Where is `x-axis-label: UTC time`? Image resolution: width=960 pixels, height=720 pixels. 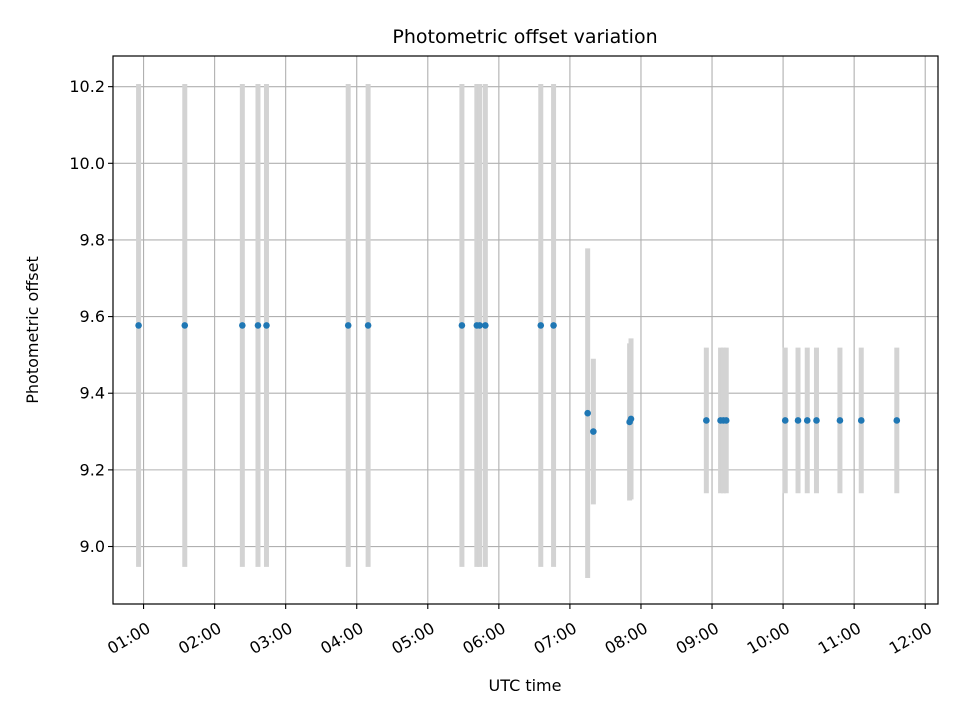
x-axis-label: UTC time is located at coordinates (525, 685).